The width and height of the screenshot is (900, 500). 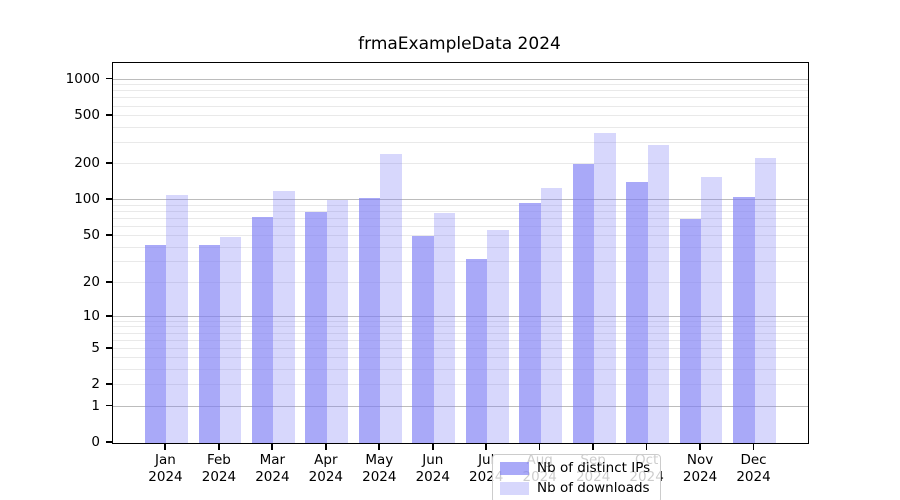 I want to click on legend-item-distinct-ips: Nb of distinct IPs, so click(x=575, y=468).